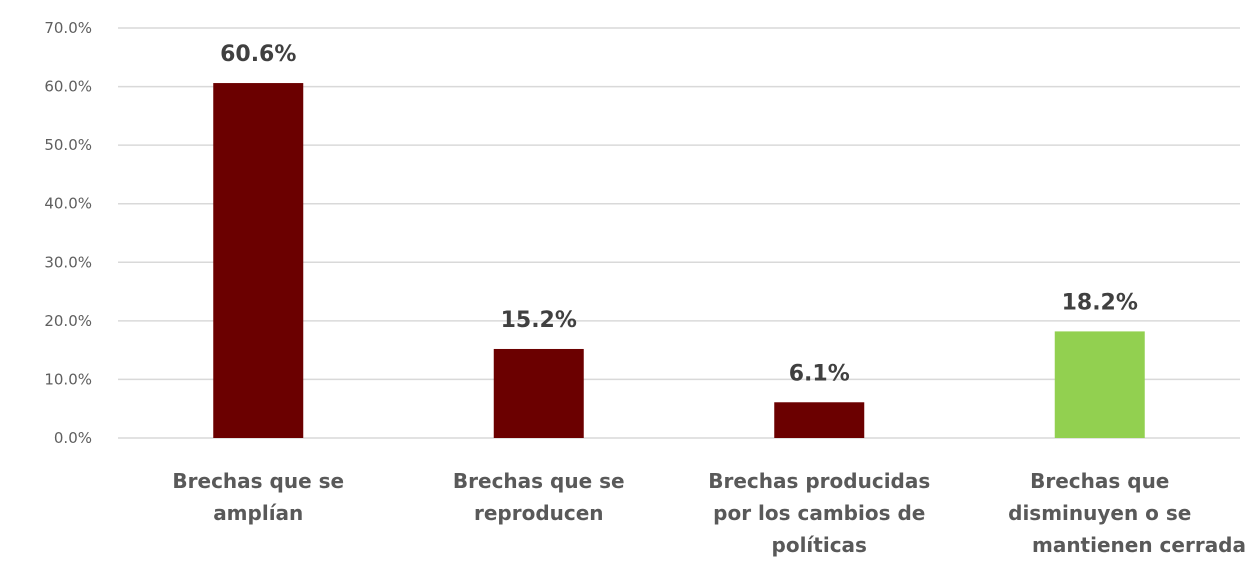 The height and width of the screenshot is (561, 1249). Describe the element at coordinates (819, 481) in the screenshot. I see `category-label: Brechas producidas` at that location.